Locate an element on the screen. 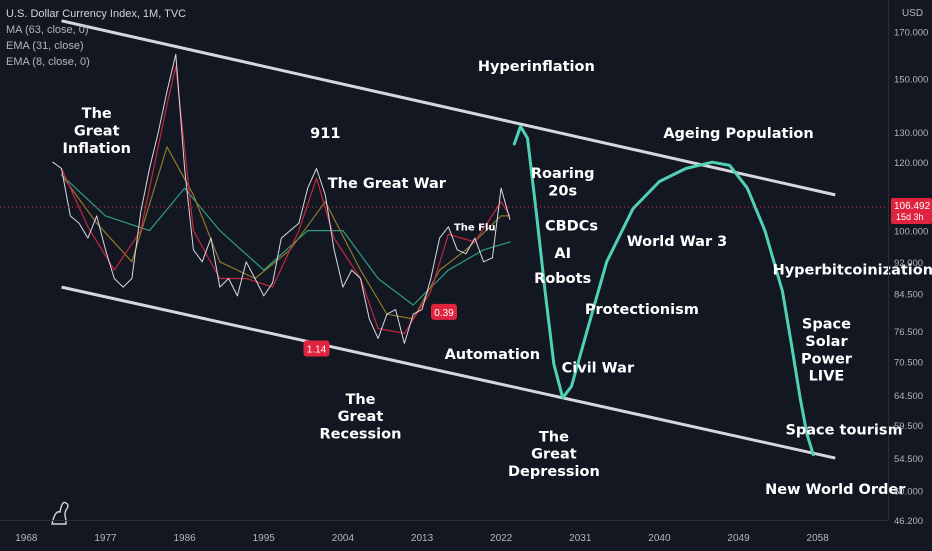  annotation-line: Hyperbitcoinization is located at coordinates (852, 270).